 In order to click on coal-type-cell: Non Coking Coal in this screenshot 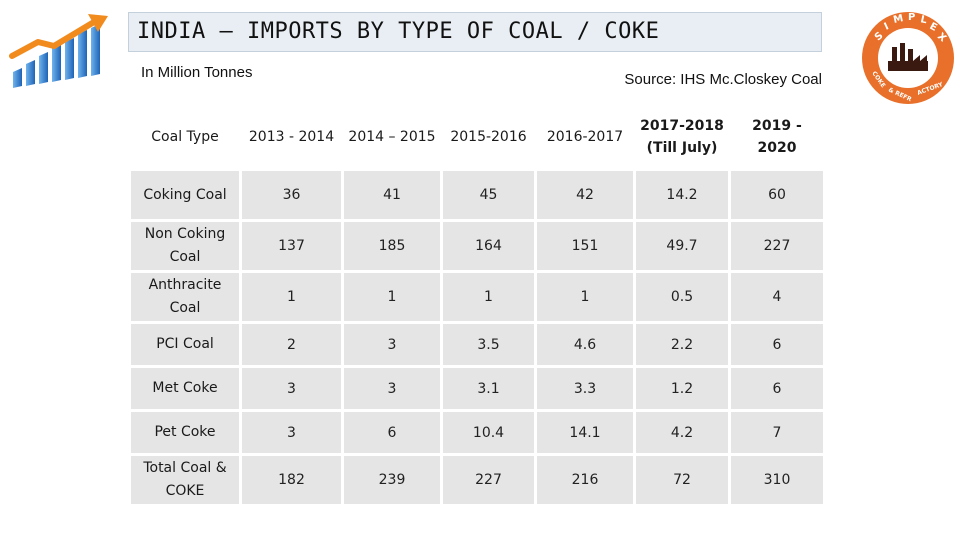, I will do `click(185, 246)`.